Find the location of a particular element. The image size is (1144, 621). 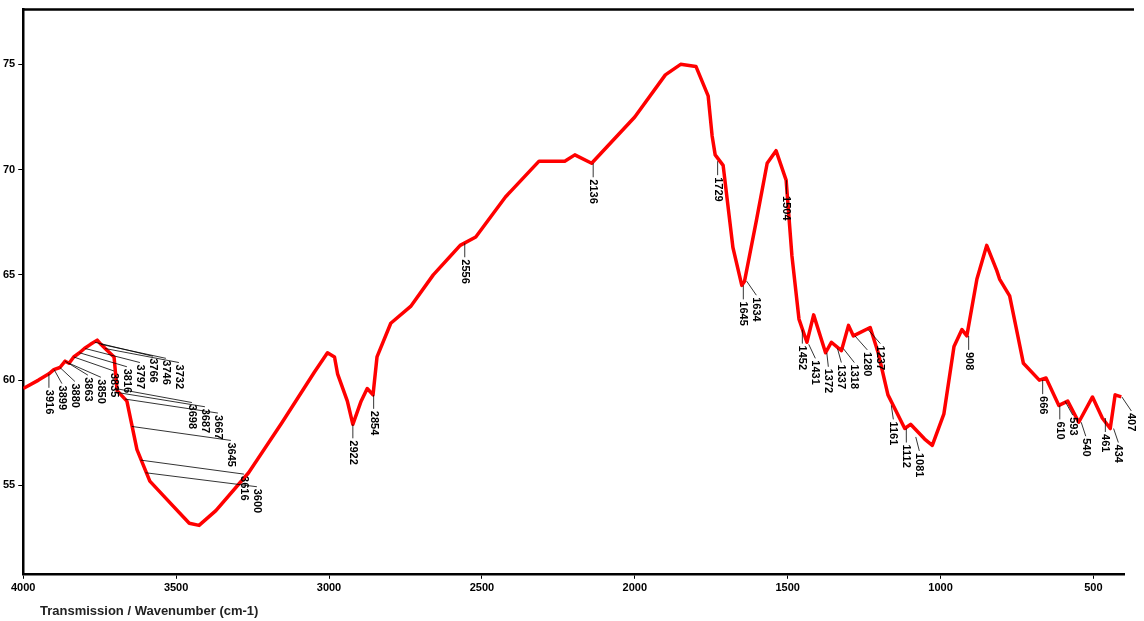

annotation: 1634 is located at coordinates (757, 310).